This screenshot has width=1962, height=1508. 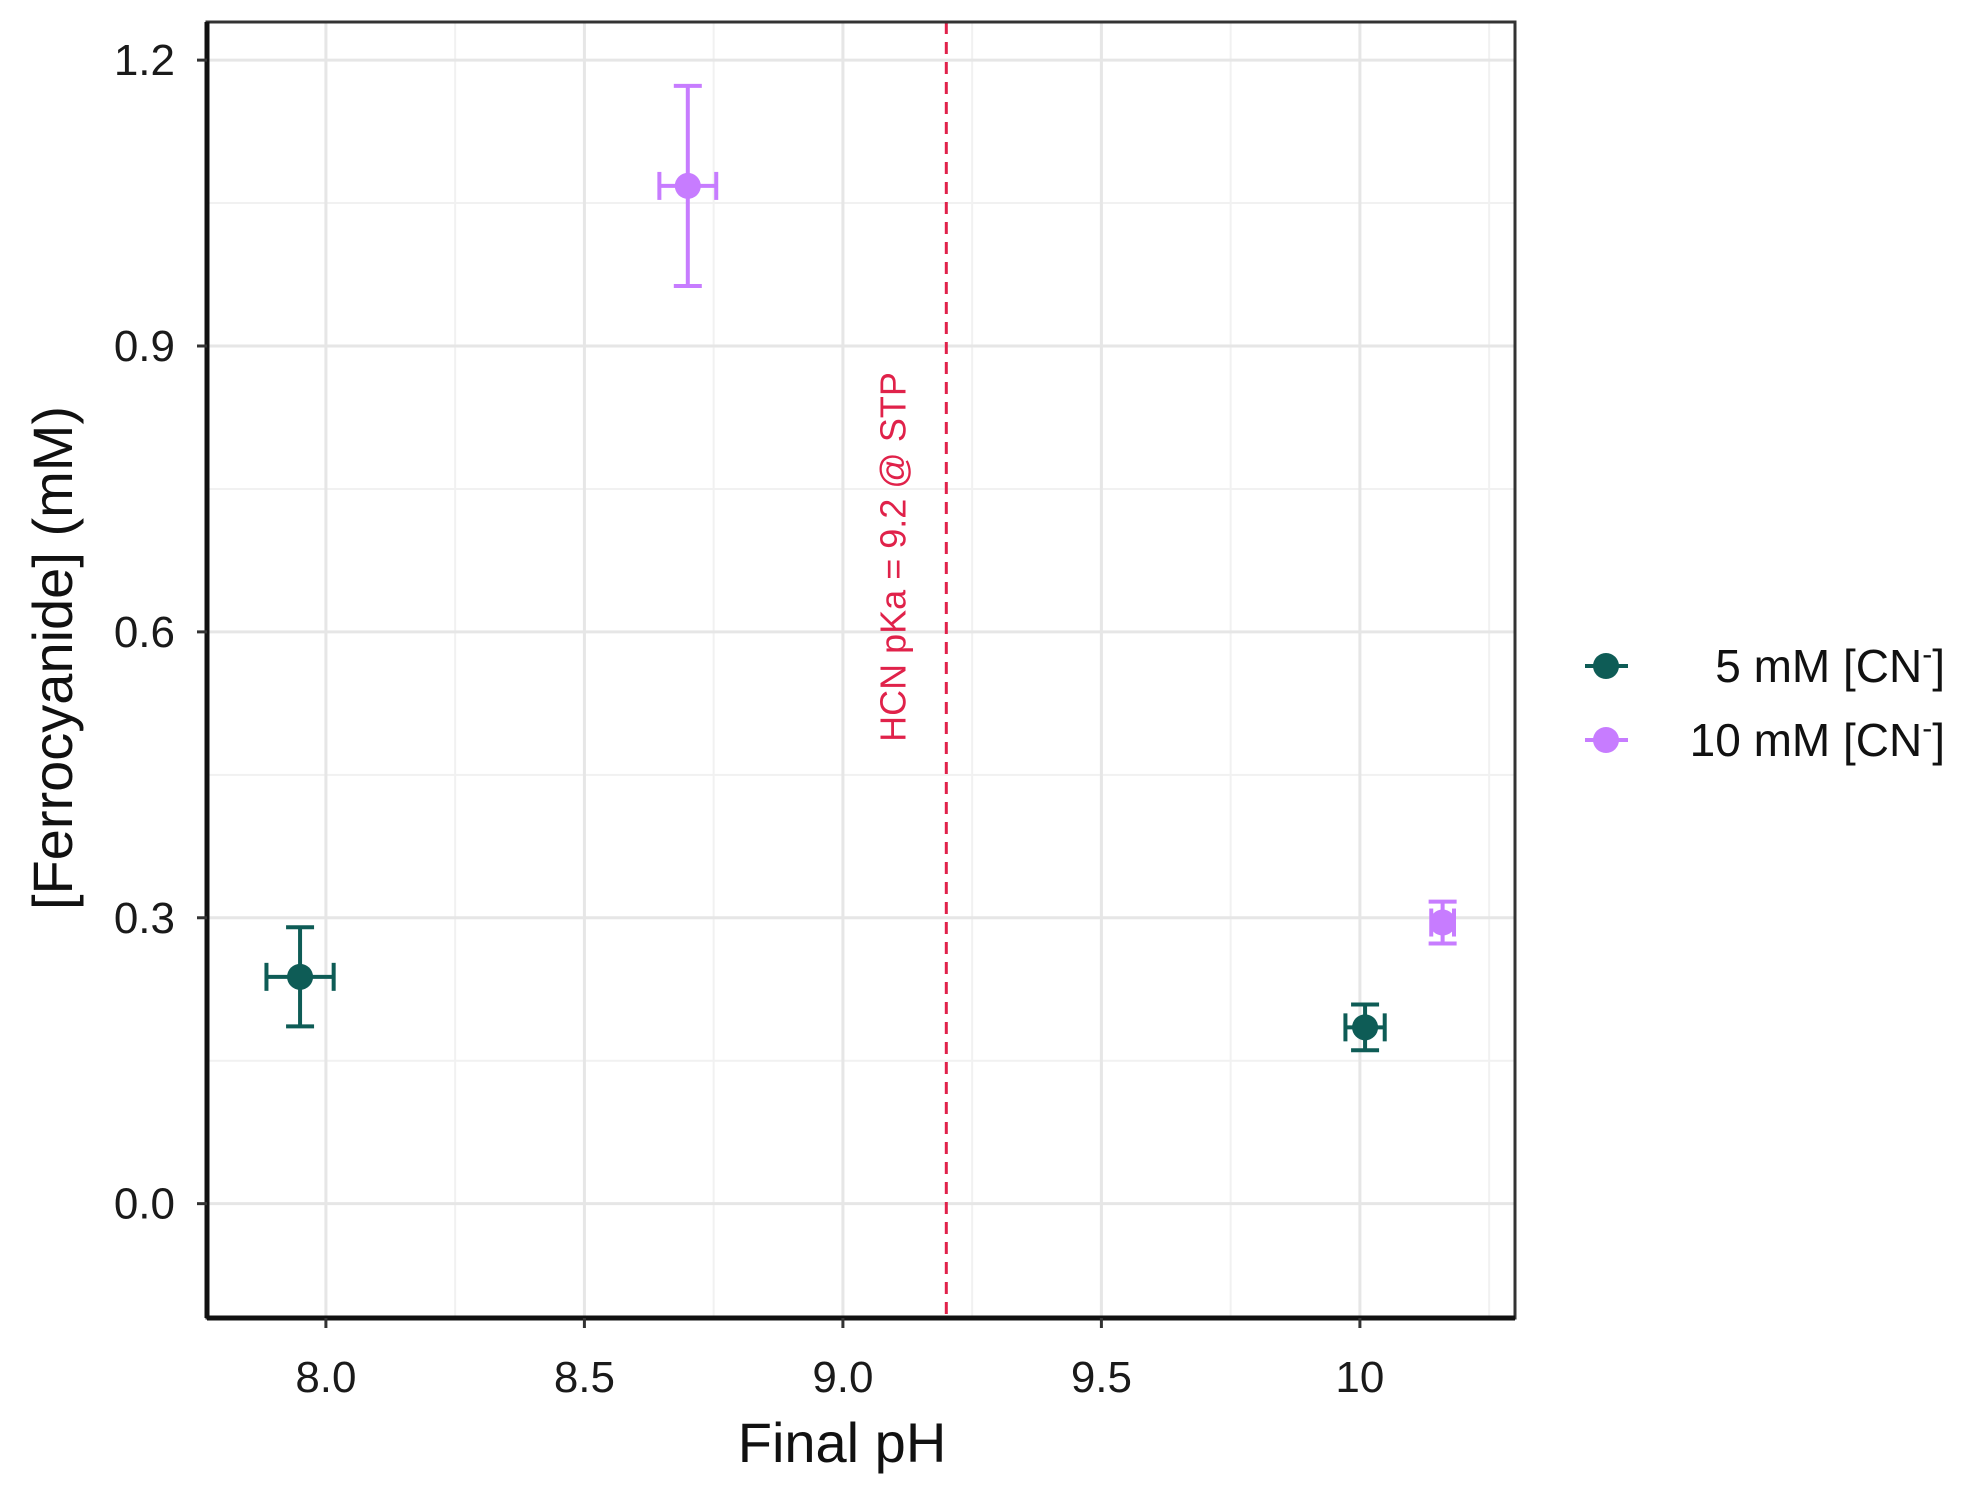 What do you see at coordinates (1101, 1377) in the screenshot?
I see `x-tick-label: 9.5` at bounding box center [1101, 1377].